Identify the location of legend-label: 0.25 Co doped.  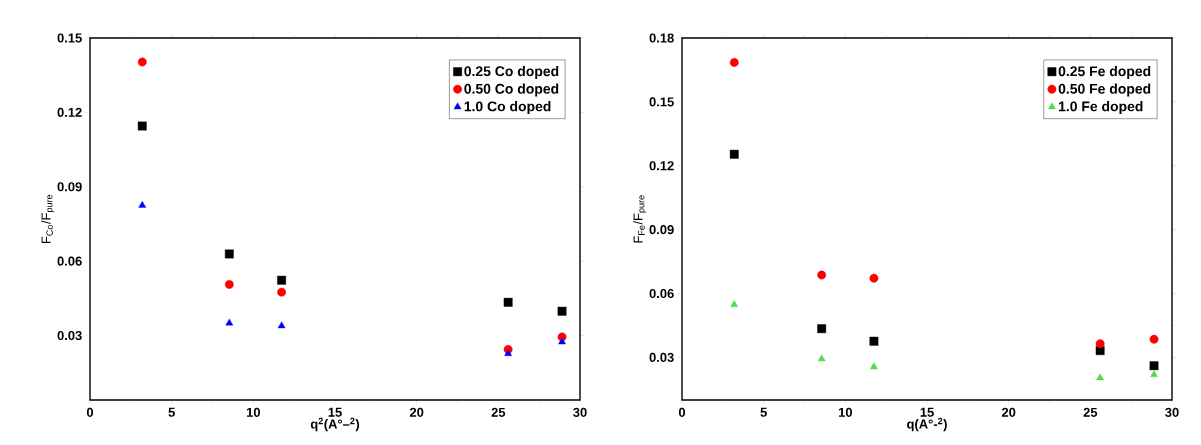
(511, 72).